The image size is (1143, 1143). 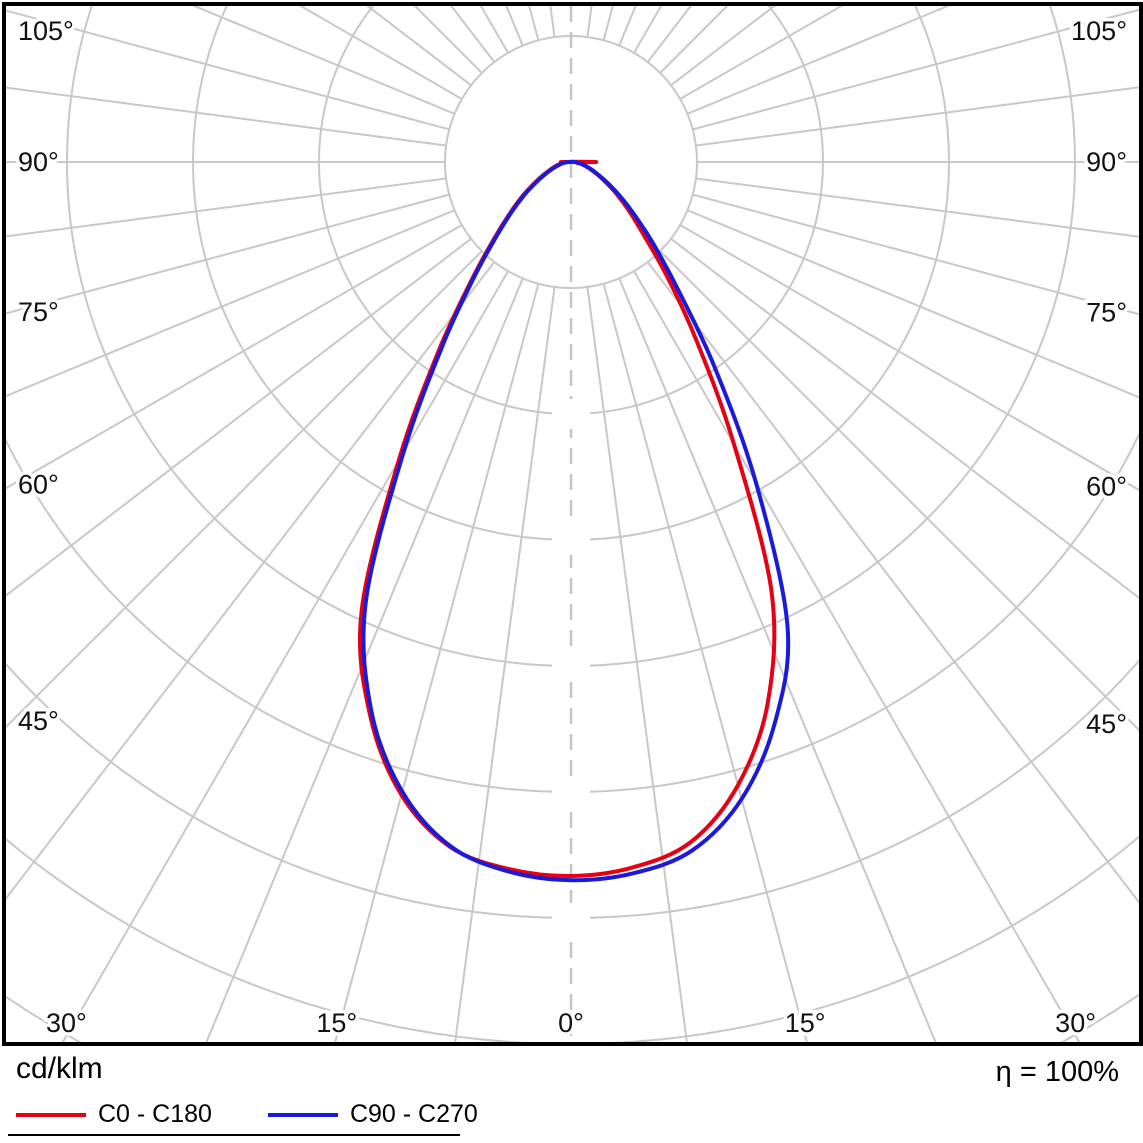 What do you see at coordinates (1057, 1072) in the screenshot?
I see `efficiency-label: η = 100%` at bounding box center [1057, 1072].